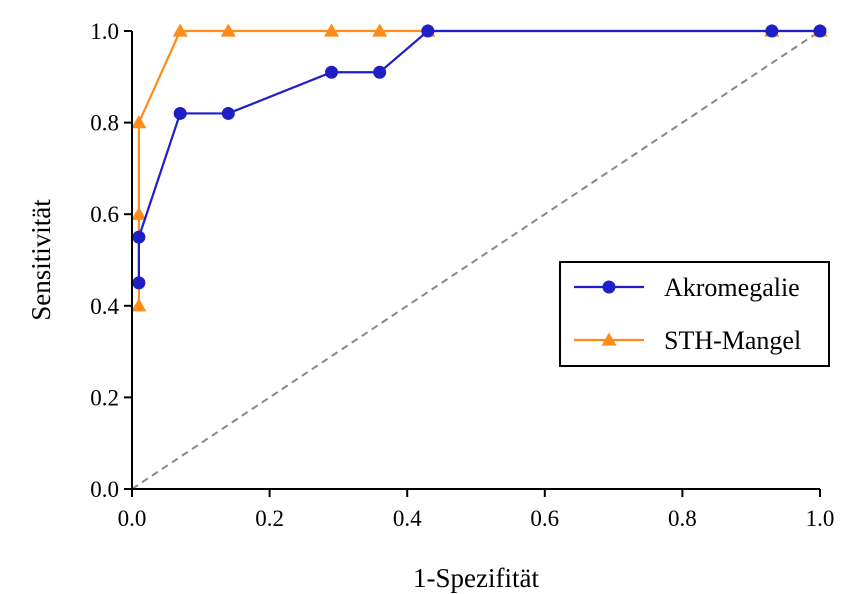 The width and height of the screenshot is (852, 594). Describe the element at coordinates (104, 123) in the screenshot. I see `y-tick-label: 0.8` at that location.